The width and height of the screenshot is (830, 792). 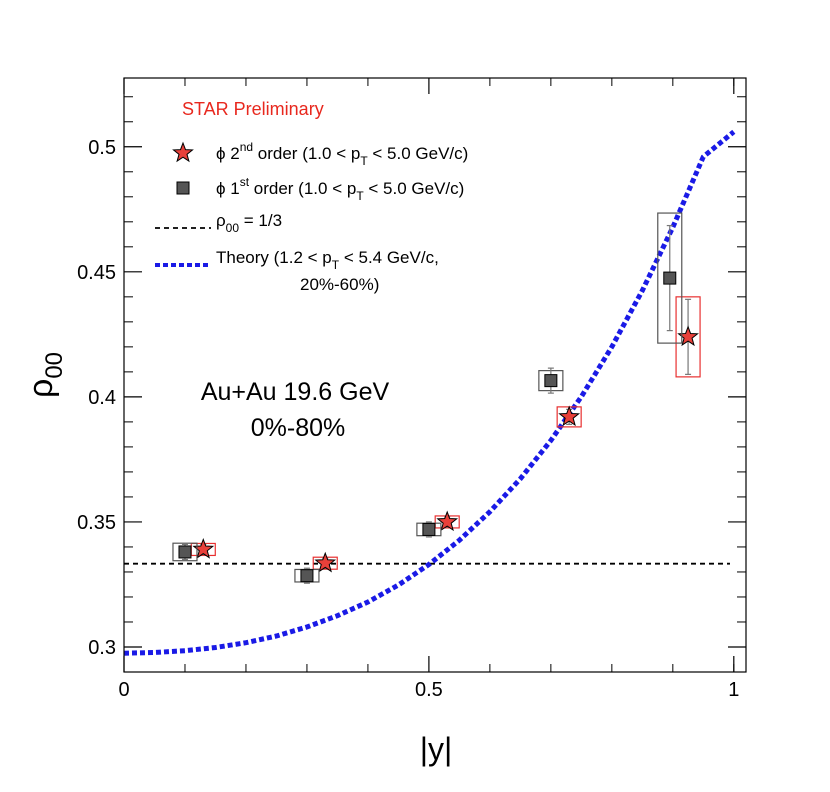 What do you see at coordinates (54, 365) in the screenshot?
I see `y-axis-label-subscript: 00` at bounding box center [54, 365].